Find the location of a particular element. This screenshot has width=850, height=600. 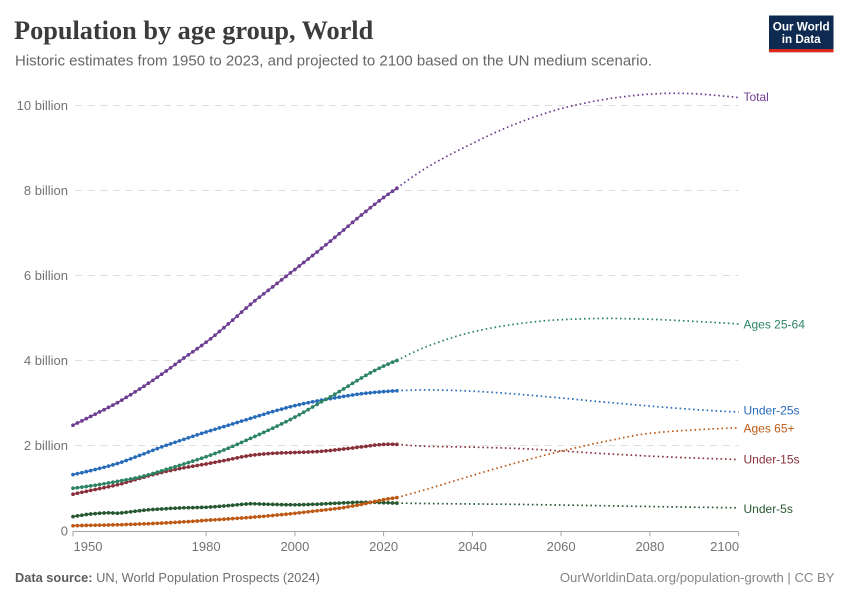

svg-text: 4 billion is located at coordinates (46, 360).